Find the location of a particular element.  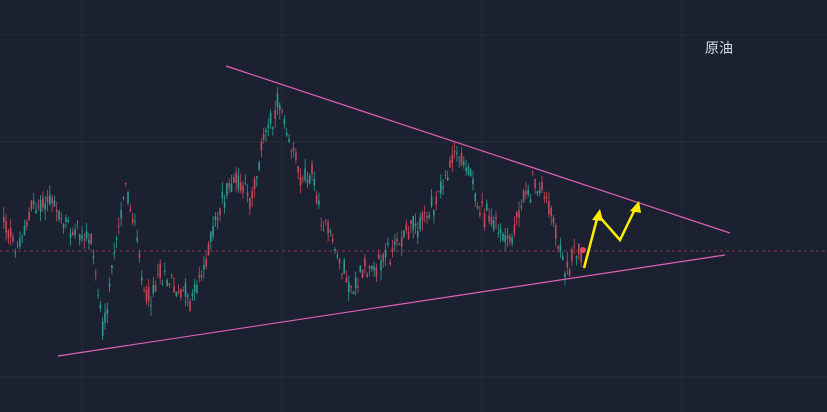

forecast-arrows is located at coordinates (610, 237).